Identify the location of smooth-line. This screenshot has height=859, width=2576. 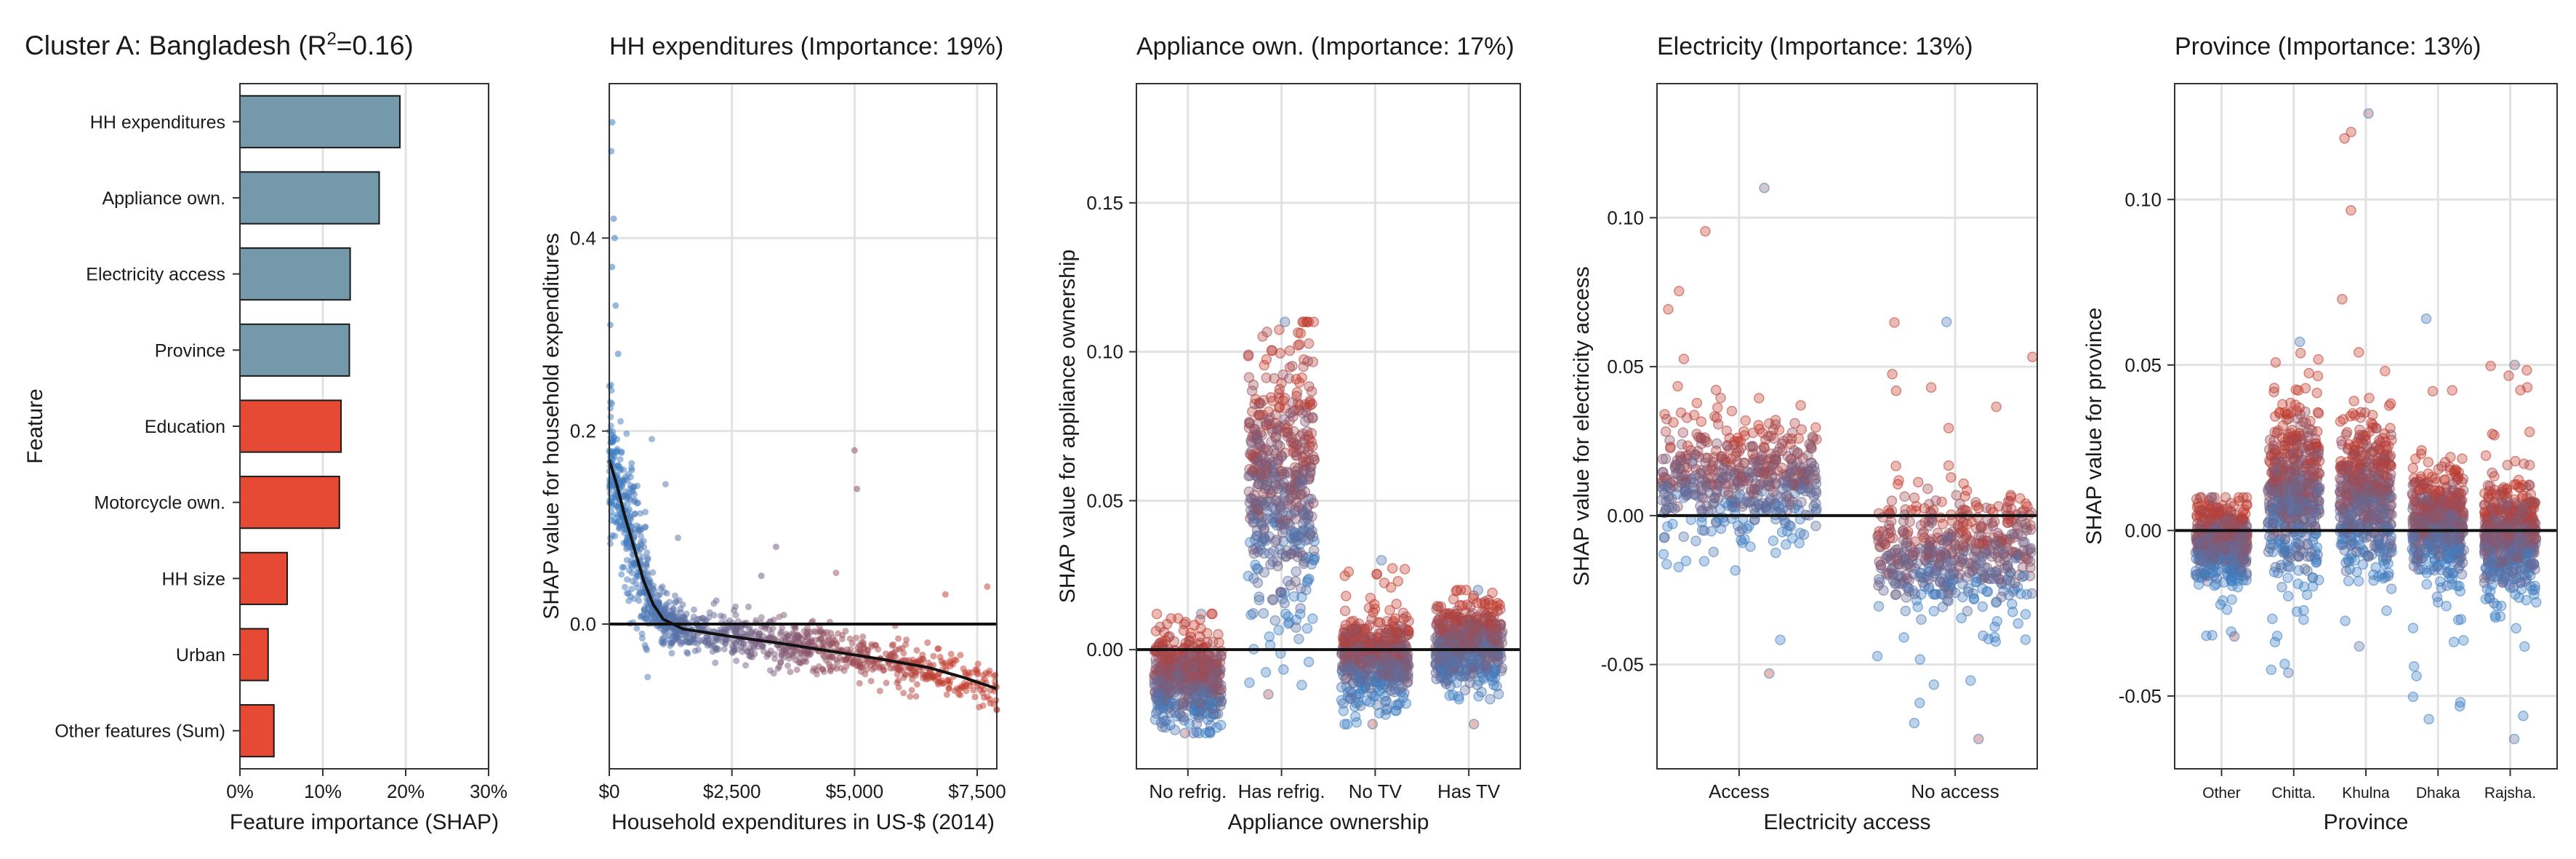
(803, 574).